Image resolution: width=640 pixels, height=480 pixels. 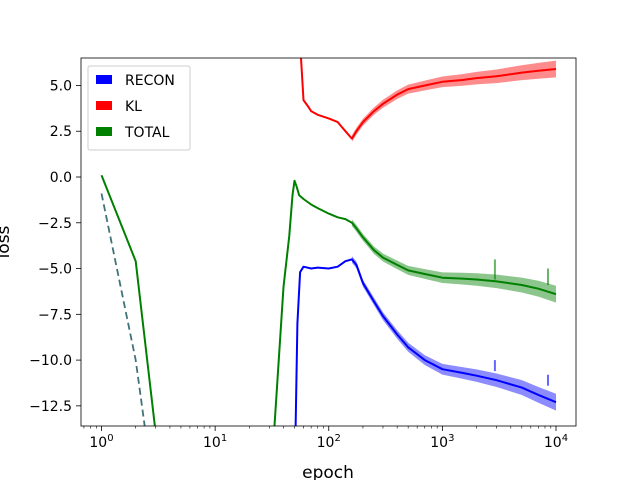 What do you see at coordinates (147, 133) in the screenshot?
I see `legend-label-total: TOTAL` at bounding box center [147, 133].